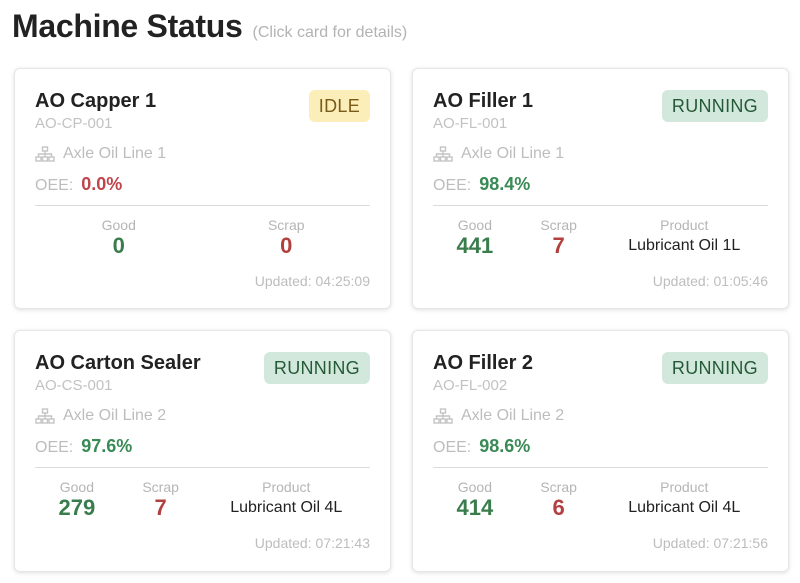 The image size is (800, 583). I want to click on product-stat: Product Lubricant Oil 1L, so click(685, 241).